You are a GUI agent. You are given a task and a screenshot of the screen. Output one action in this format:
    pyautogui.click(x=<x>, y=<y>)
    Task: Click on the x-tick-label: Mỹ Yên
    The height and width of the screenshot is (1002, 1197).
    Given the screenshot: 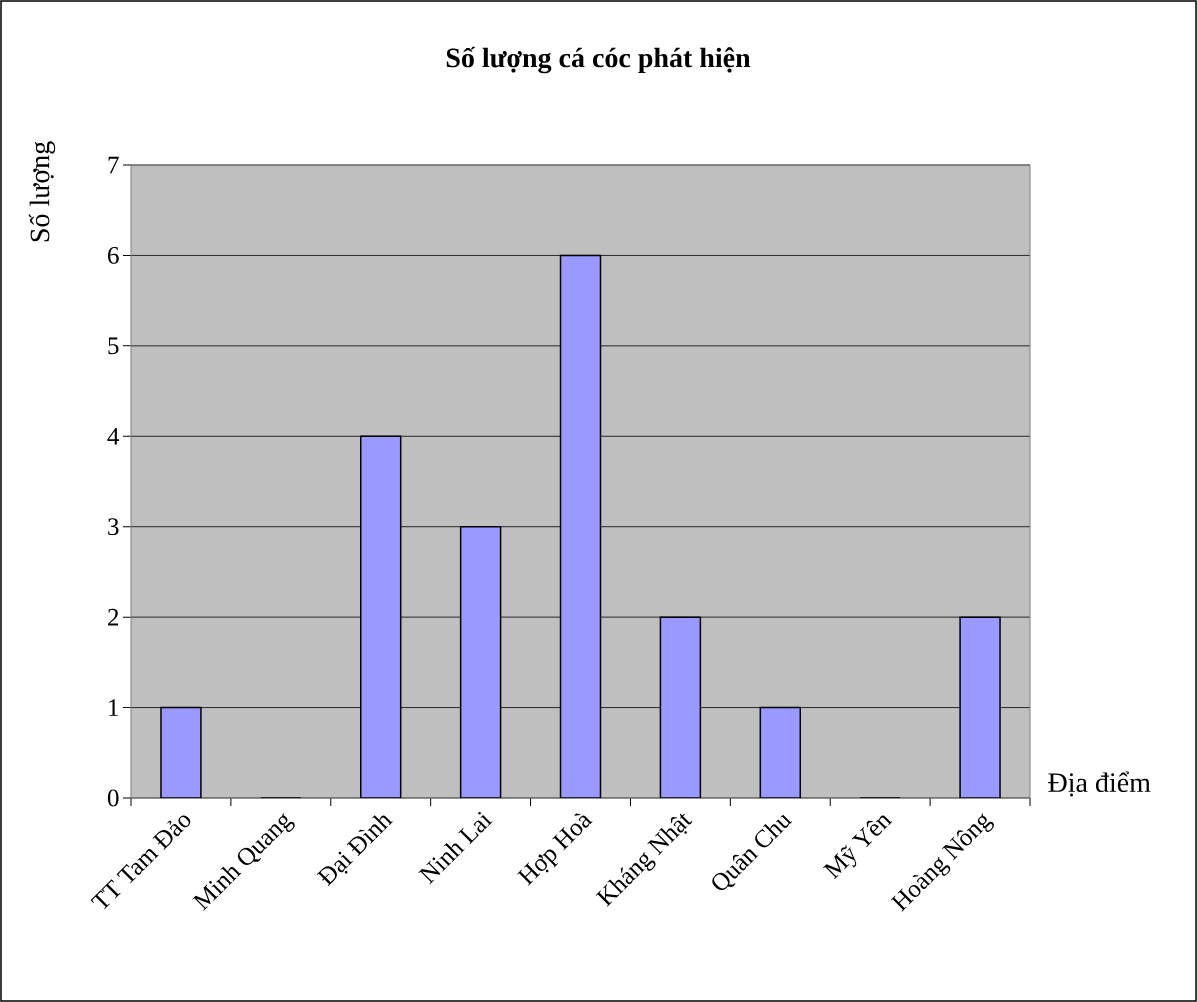 What is the action you would take?
    pyautogui.click(x=857, y=847)
    